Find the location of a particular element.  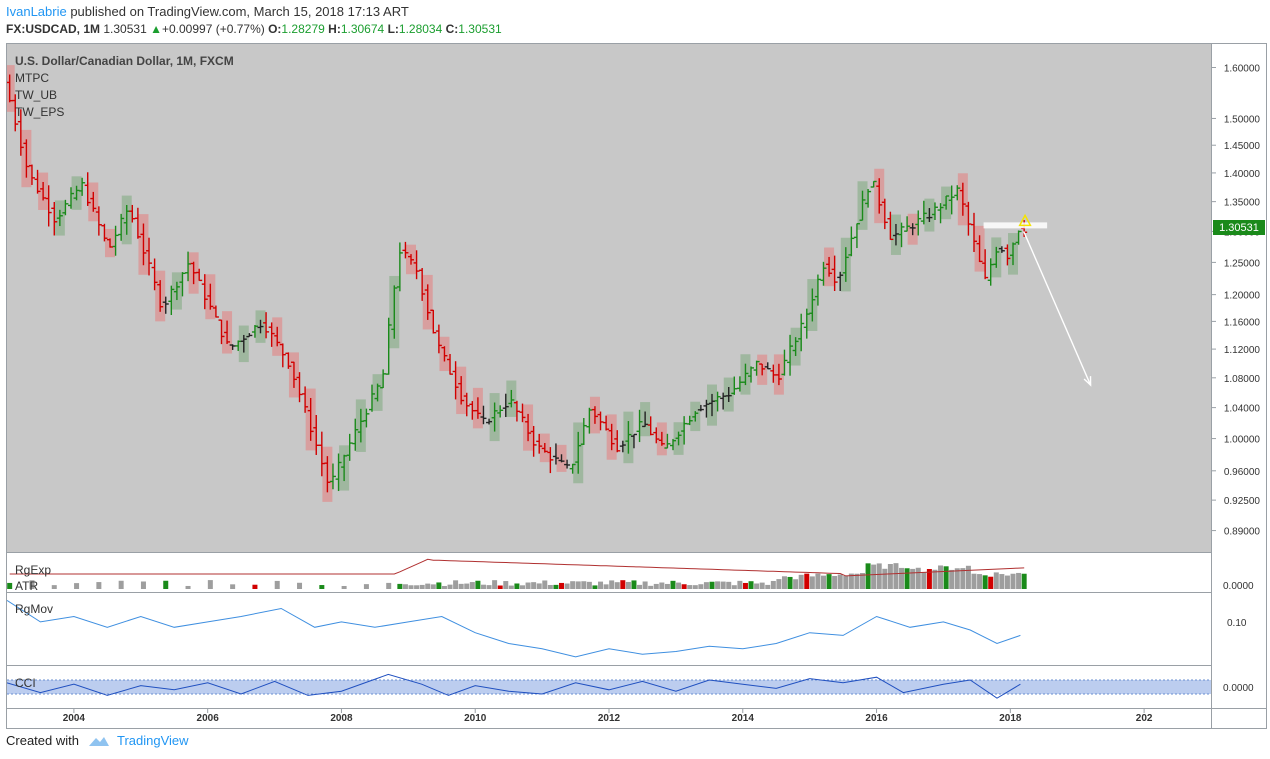

last-price-badge-text: 1.30531 is located at coordinates (1239, 228).